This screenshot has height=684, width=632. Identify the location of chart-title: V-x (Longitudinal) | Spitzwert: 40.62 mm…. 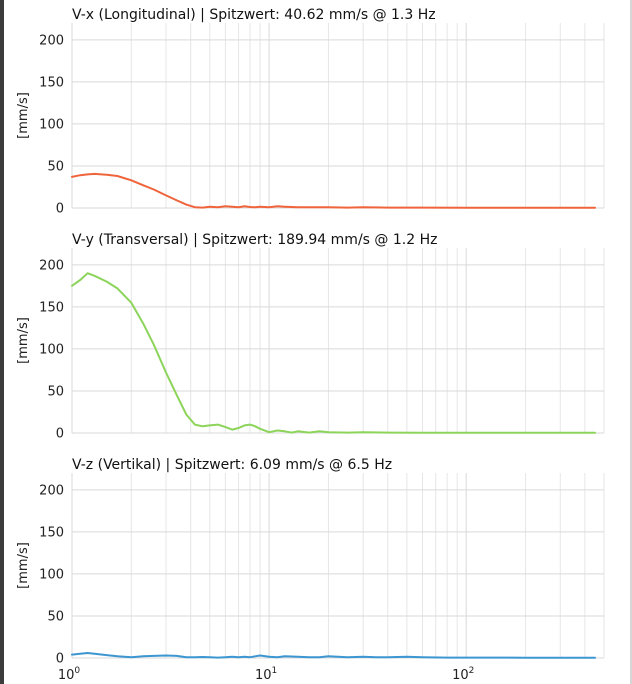
(254, 15).